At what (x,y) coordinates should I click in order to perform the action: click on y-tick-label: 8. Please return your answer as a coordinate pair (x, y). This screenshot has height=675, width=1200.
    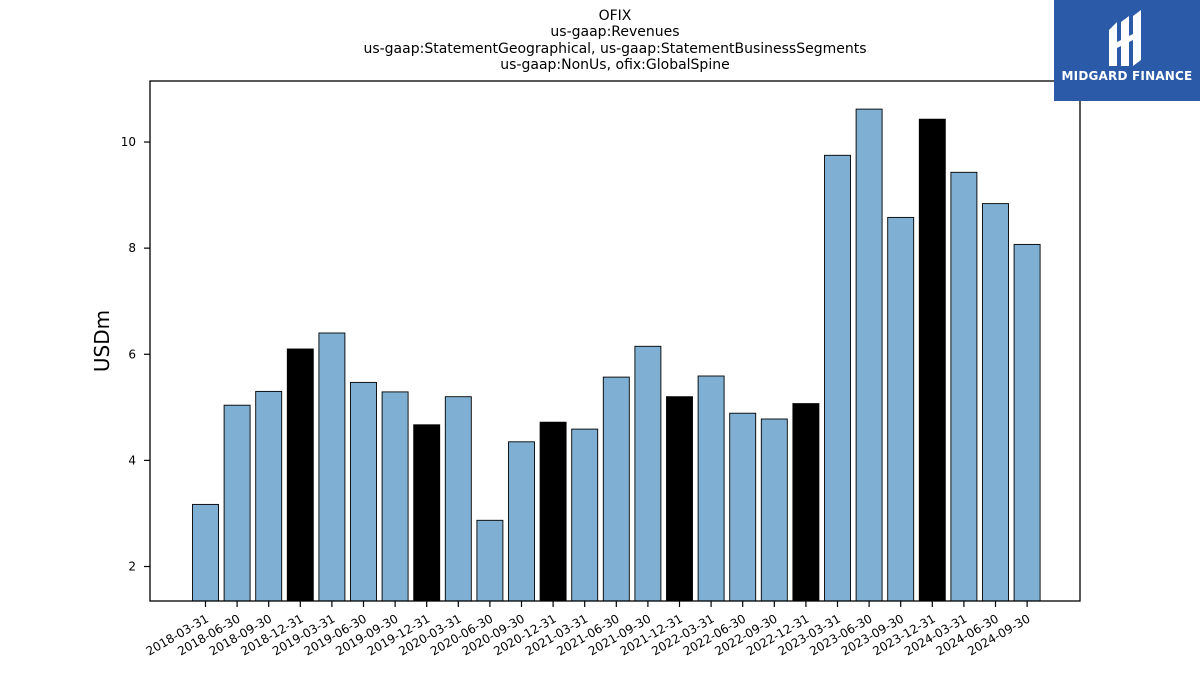
    Looking at the image, I should click on (132, 248).